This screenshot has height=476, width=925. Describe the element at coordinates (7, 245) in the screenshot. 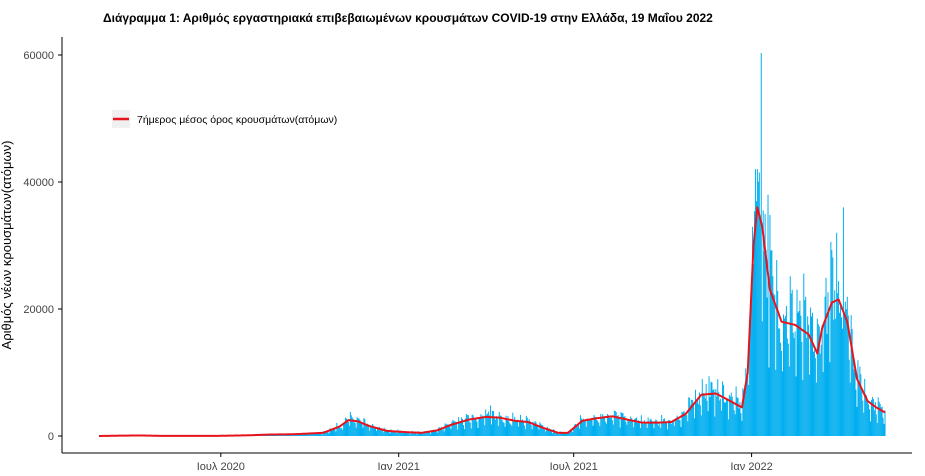

I see `y-axis-label: Αριθμός νέων κρουσμάτων(ατόμων)` at that location.